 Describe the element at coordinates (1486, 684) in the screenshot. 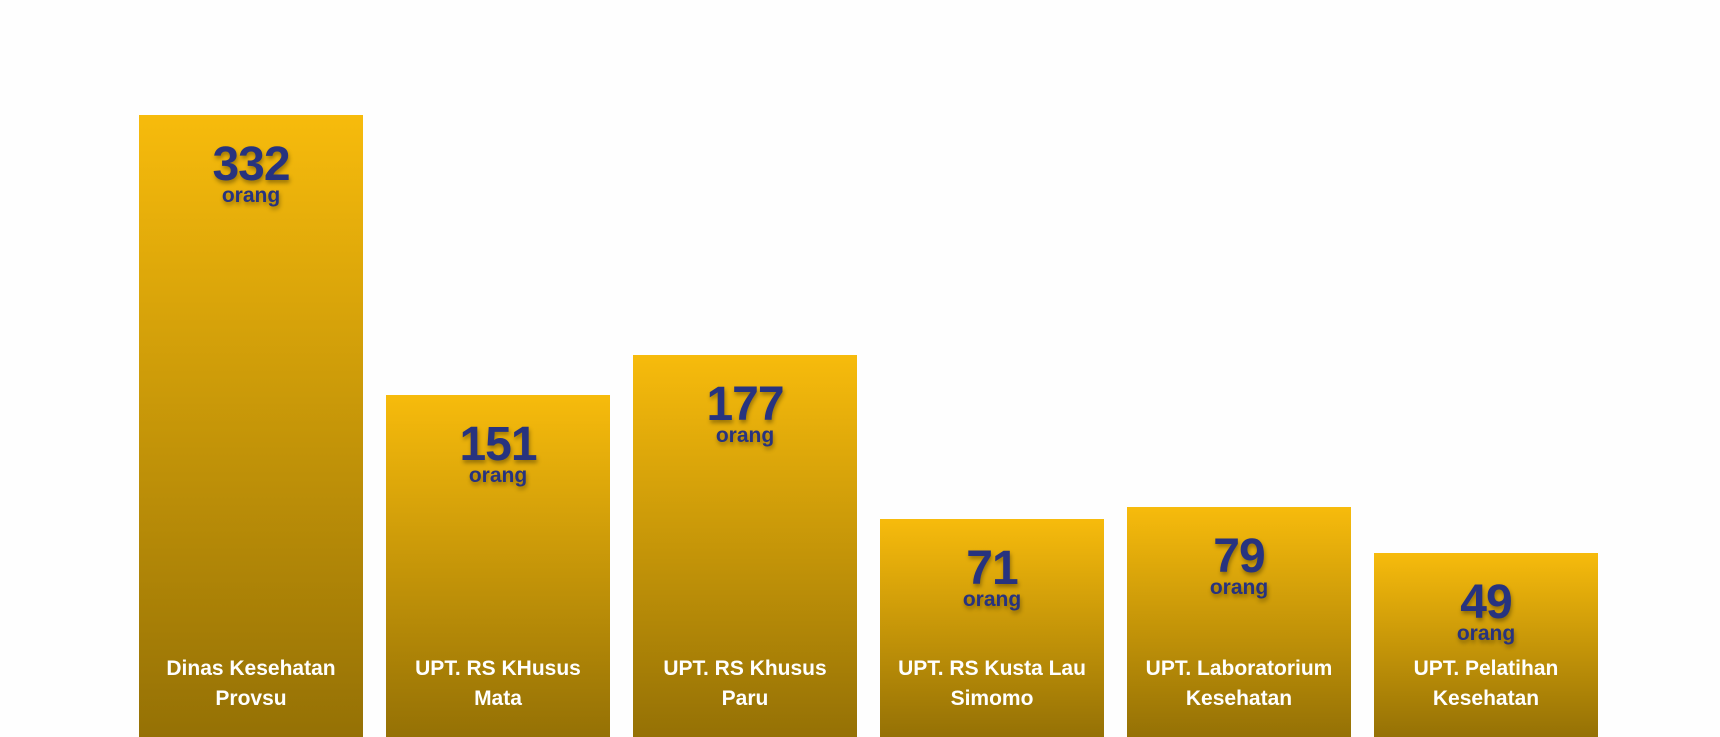

I see `category-label: UPT. Pelatihan Kesehatan` at that location.